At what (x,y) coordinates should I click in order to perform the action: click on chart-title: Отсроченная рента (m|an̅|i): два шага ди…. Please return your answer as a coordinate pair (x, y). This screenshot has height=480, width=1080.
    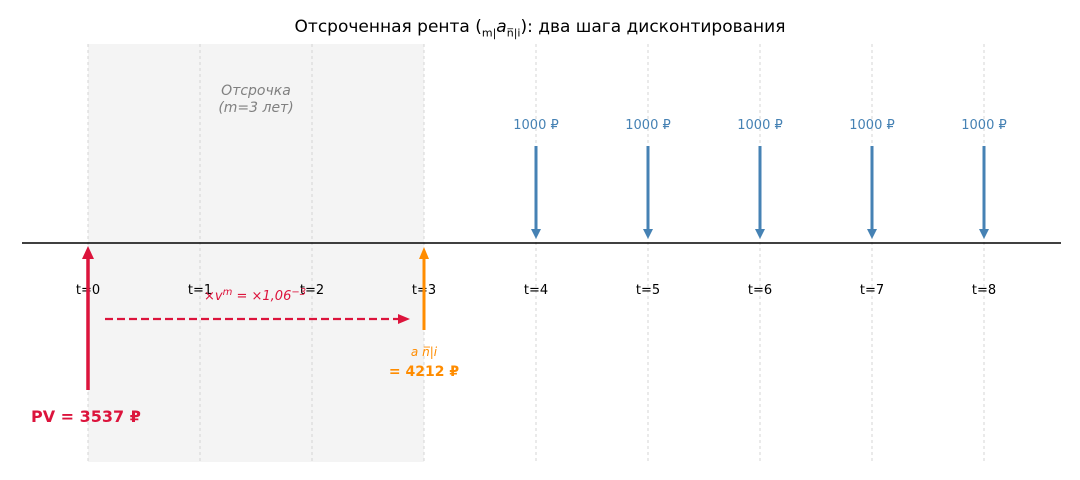
    Looking at the image, I should click on (540, 28).